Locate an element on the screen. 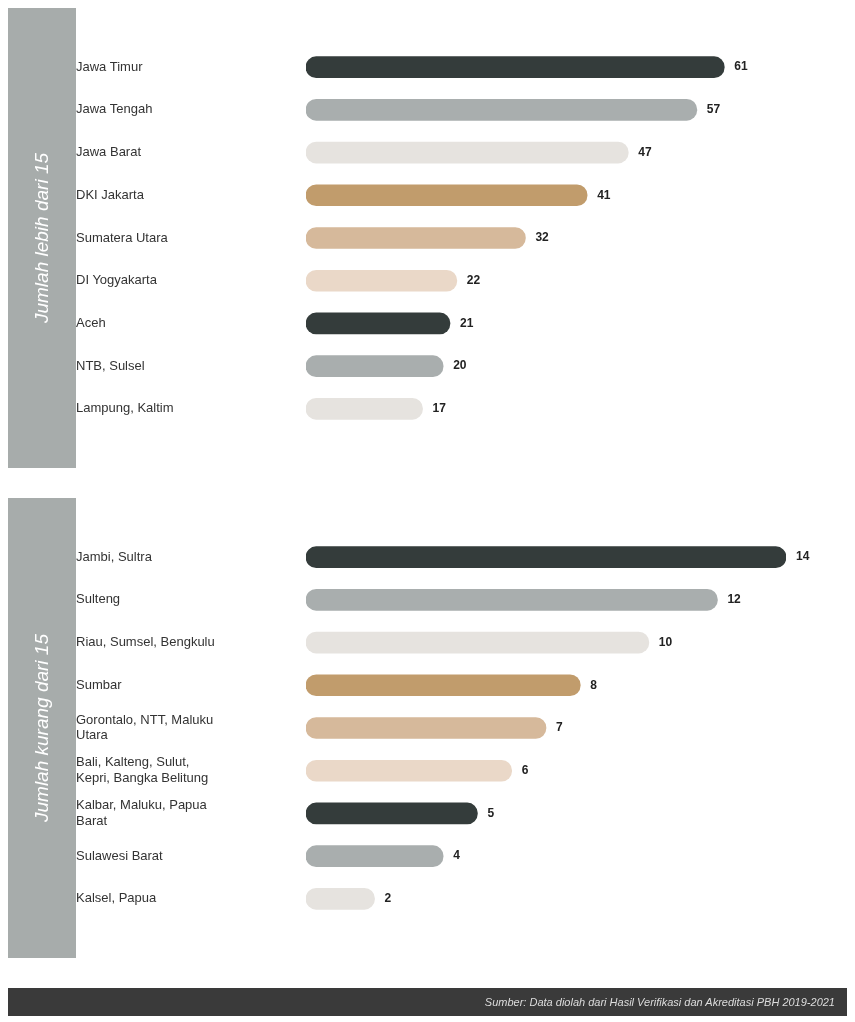  y-axis-title: Jumlah kurang dari 15 is located at coordinates (42, 728).